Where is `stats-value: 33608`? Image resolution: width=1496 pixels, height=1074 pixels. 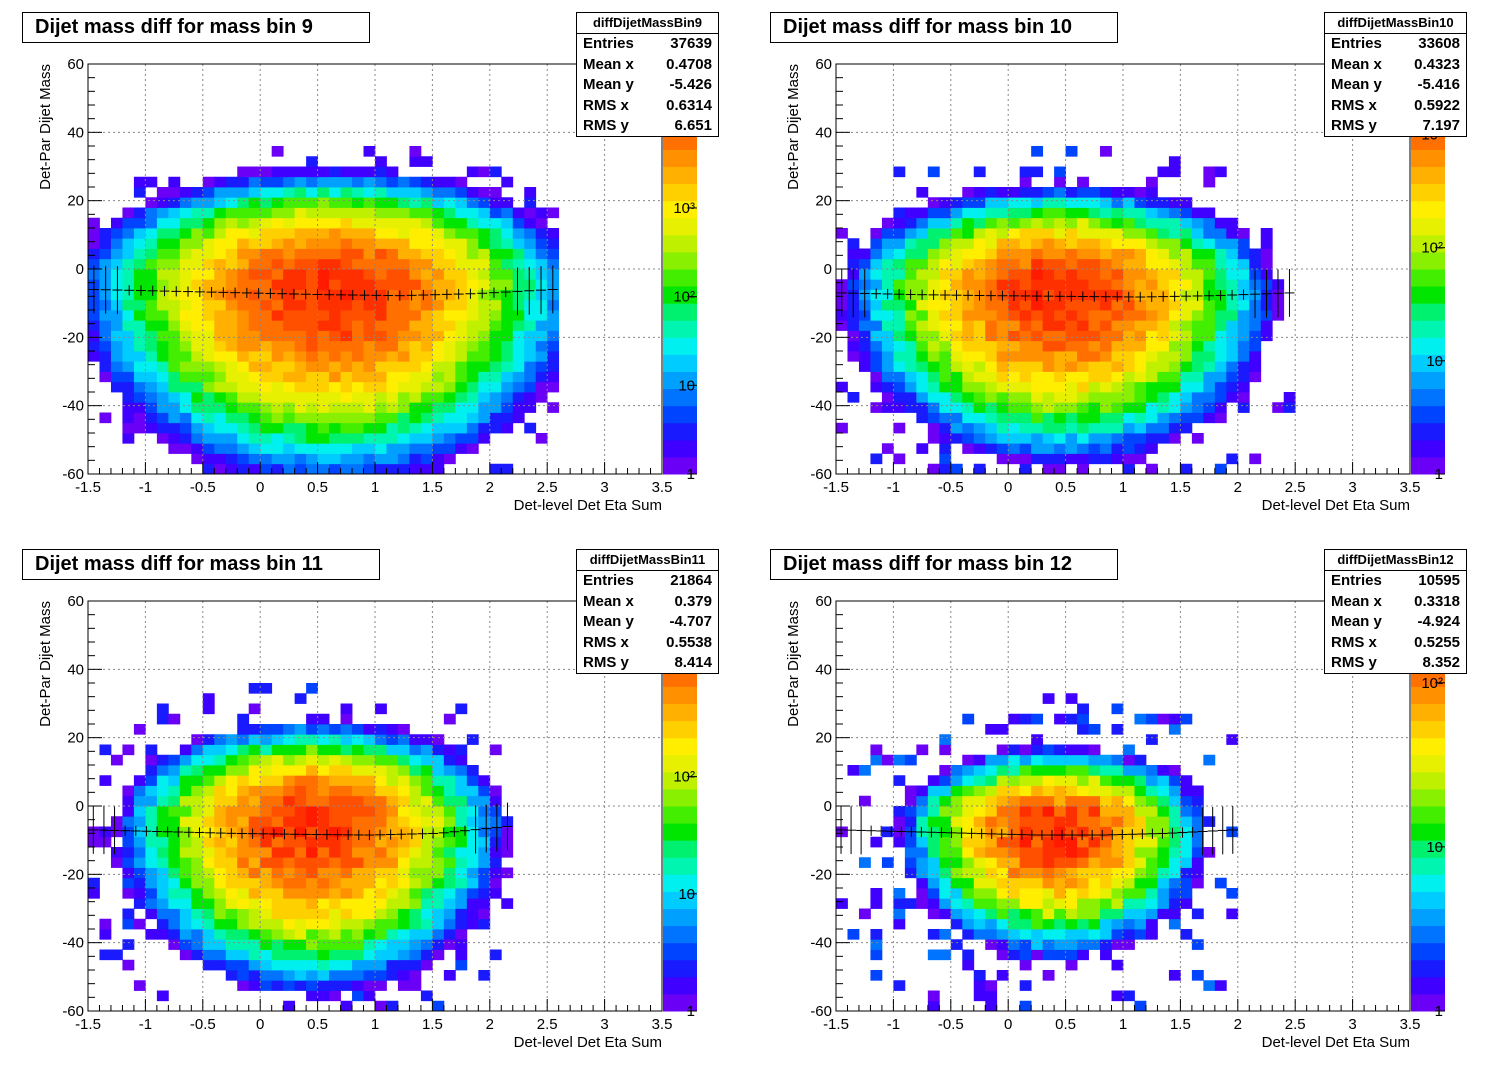 stats-value: 33608 is located at coordinates (1439, 43).